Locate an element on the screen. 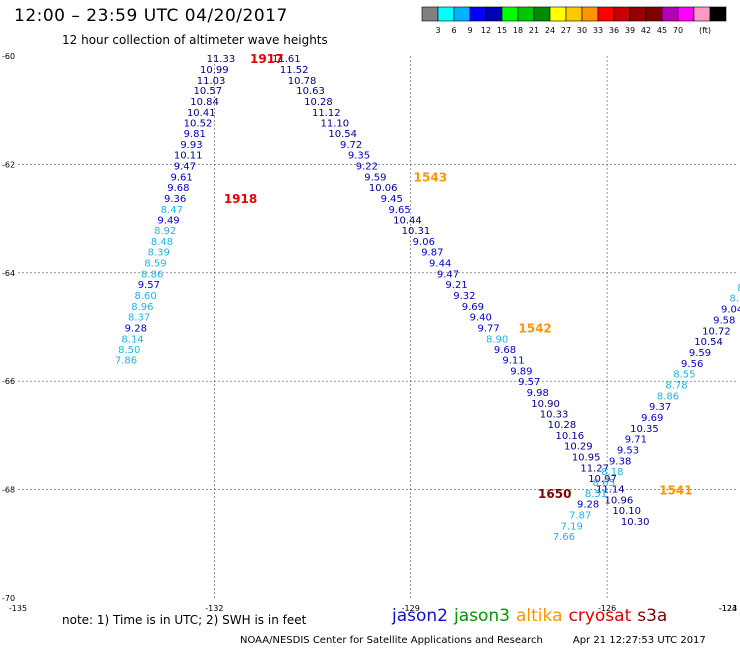  footer-timestamp: Apr 21 12:27:53 UTC 2017 is located at coordinates (639, 640).